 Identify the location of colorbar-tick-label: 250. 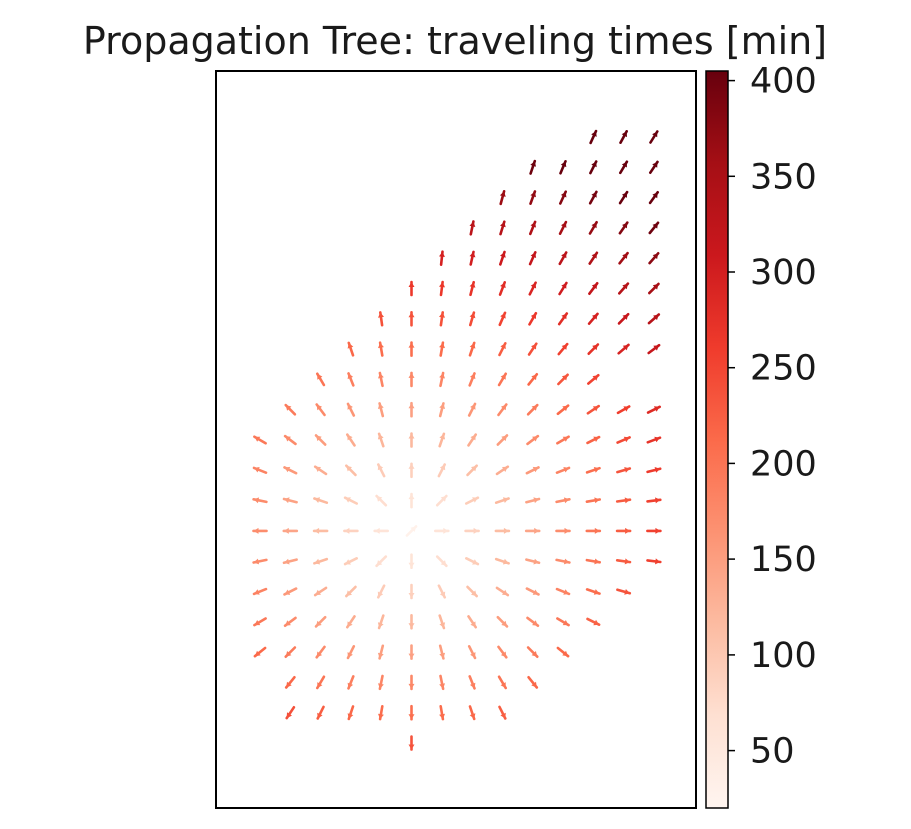
(783, 369).